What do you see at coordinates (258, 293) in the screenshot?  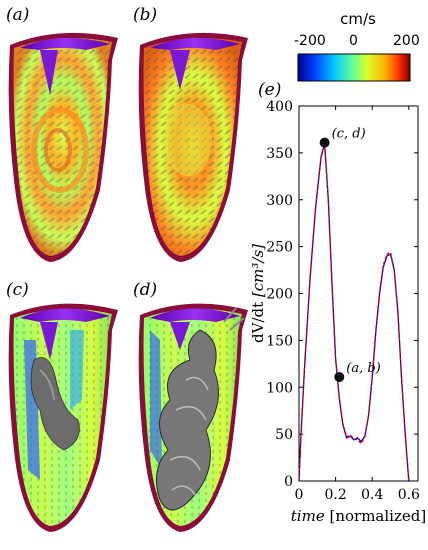 I see `y-axis-label: dV/dt [cm³/s]` at bounding box center [258, 293].